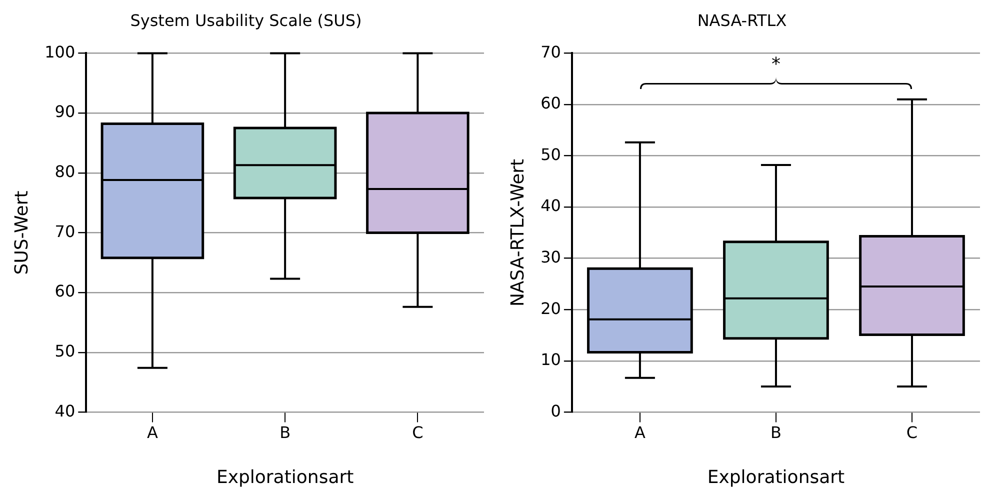 This screenshot has width=992, height=497. I want to click on y-tick-label: 80, so click(65, 172).